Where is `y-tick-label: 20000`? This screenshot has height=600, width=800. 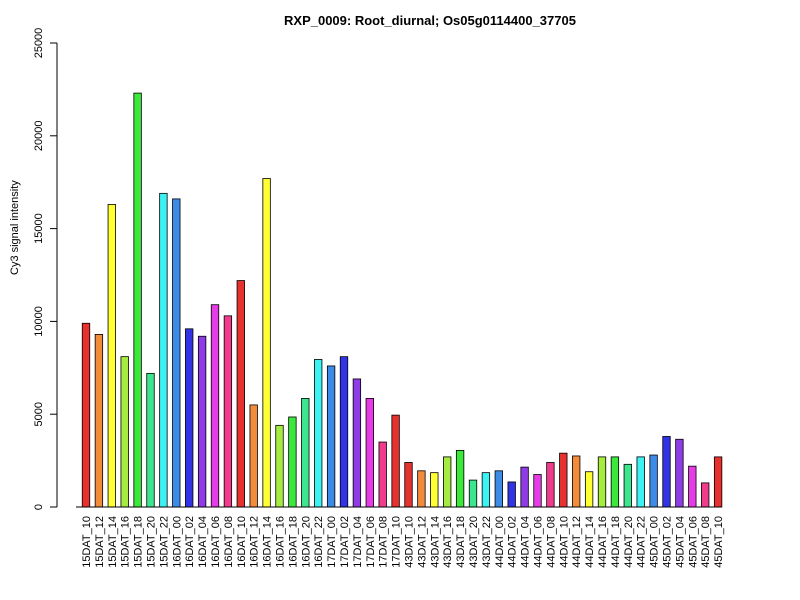
y-tick-label: 20000 is located at coordinates (39, 136).